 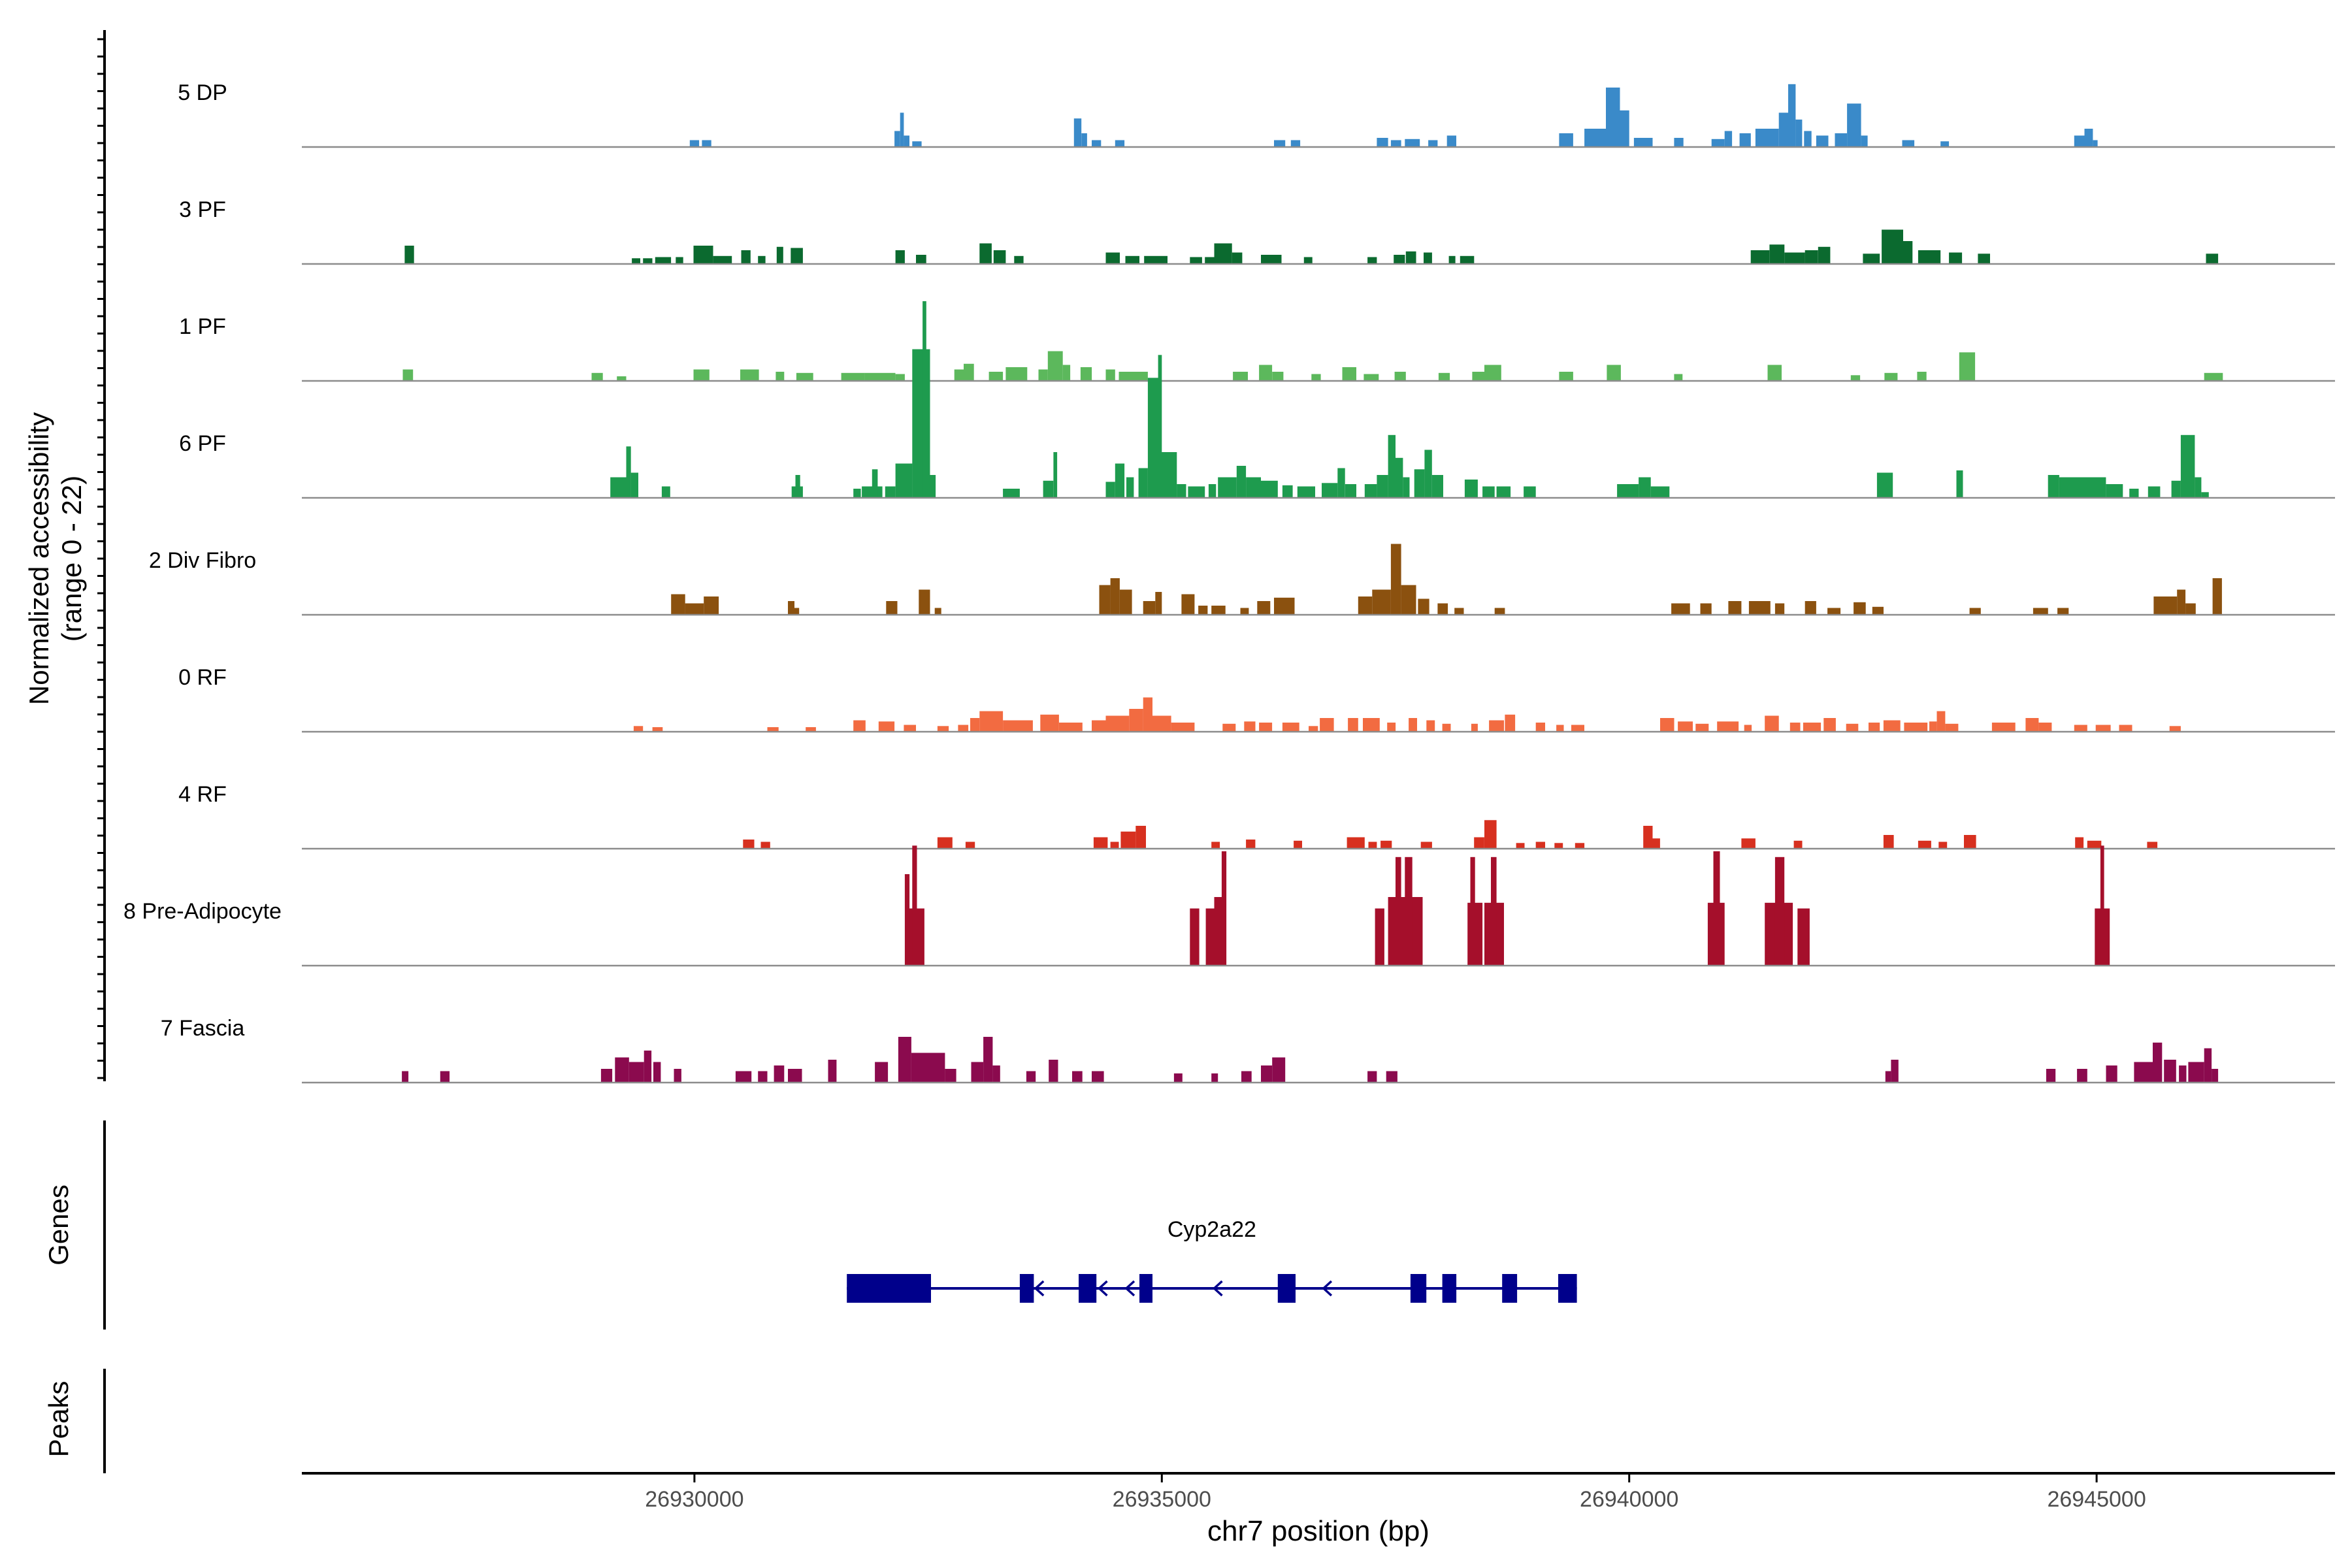 What do you see at coordinates (202, 677) in the screenshot?
I see `track-label: 0 RF` at bounding box center [202, 677].